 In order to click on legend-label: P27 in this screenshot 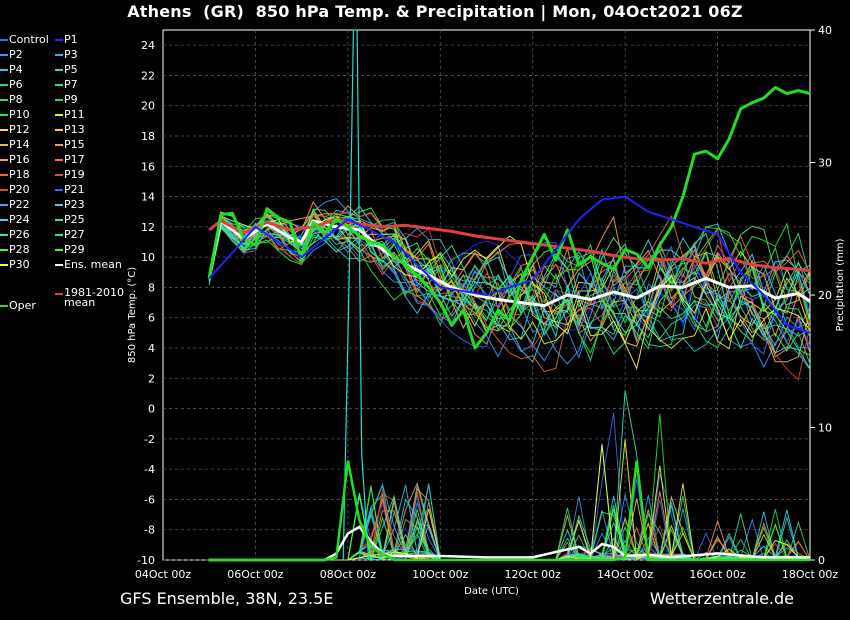, I will do `click(74, 234)`.